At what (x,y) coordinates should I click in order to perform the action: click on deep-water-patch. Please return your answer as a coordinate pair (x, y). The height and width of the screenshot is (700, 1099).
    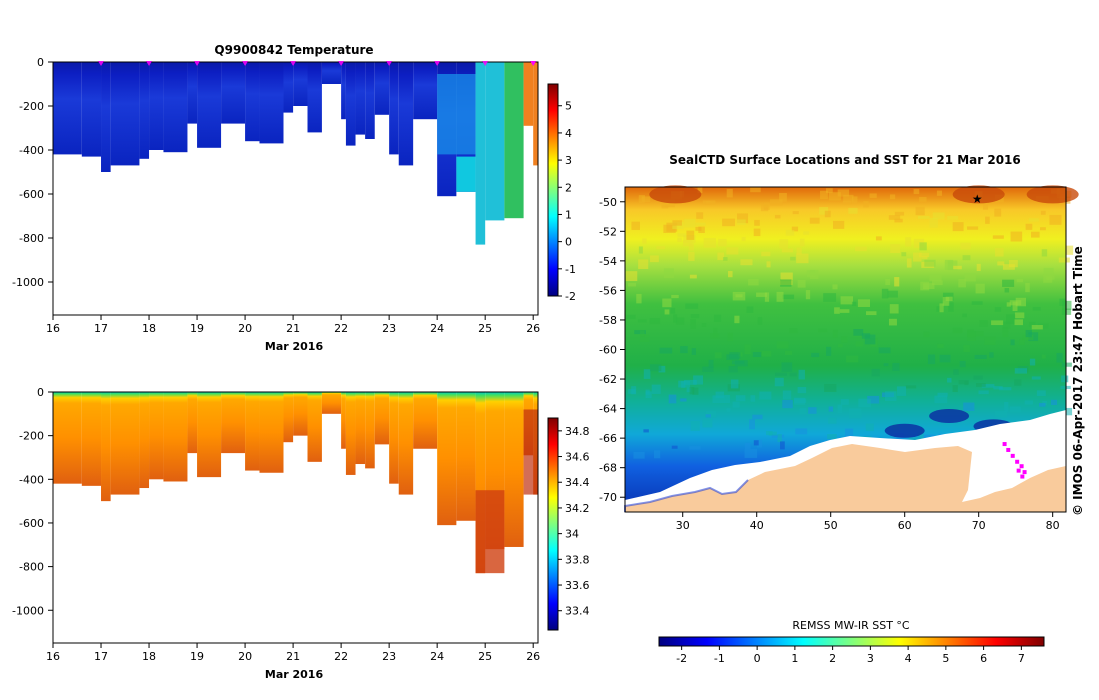
    Looking at the image, I should click on (466, 174).